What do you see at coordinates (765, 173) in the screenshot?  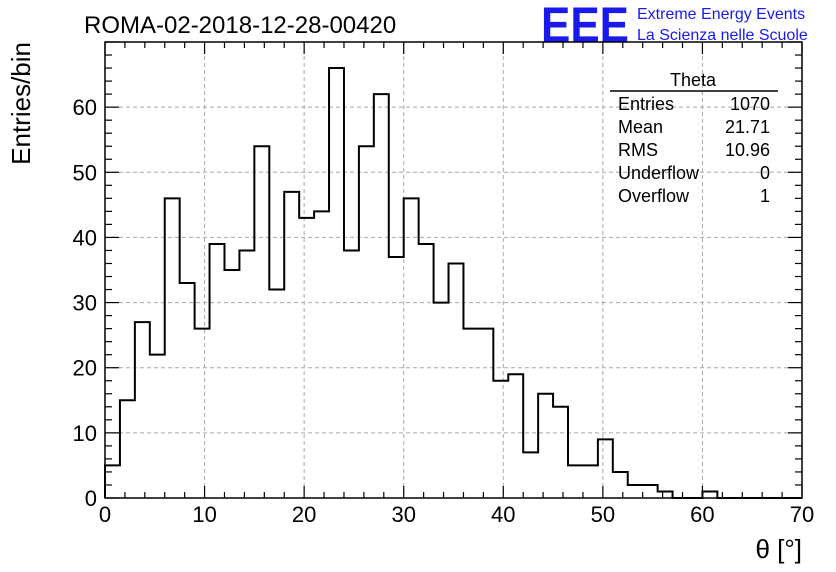 I see `stats-value-underflow: 0` at bounding box center [765, 173].